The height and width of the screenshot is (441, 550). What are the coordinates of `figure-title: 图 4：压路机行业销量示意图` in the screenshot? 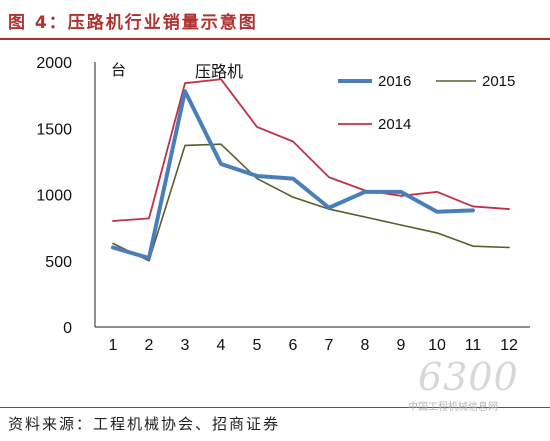 It's located at (133, 23).